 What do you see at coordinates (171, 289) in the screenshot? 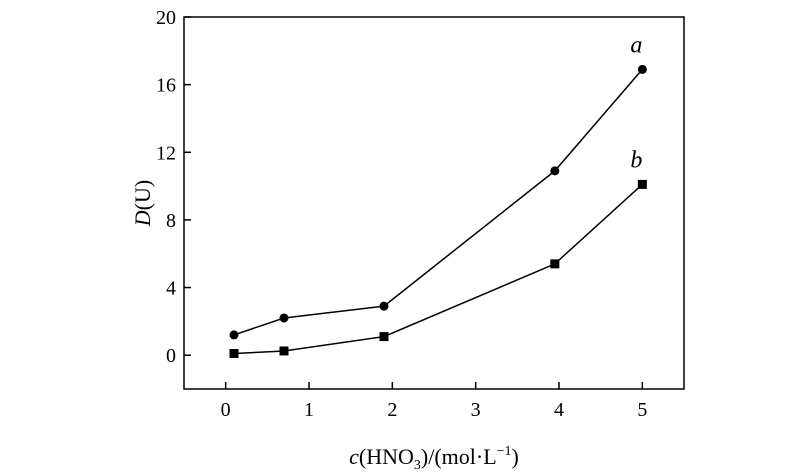
I see `y-tick-label-1: 4` at bounding box center [171, 289].